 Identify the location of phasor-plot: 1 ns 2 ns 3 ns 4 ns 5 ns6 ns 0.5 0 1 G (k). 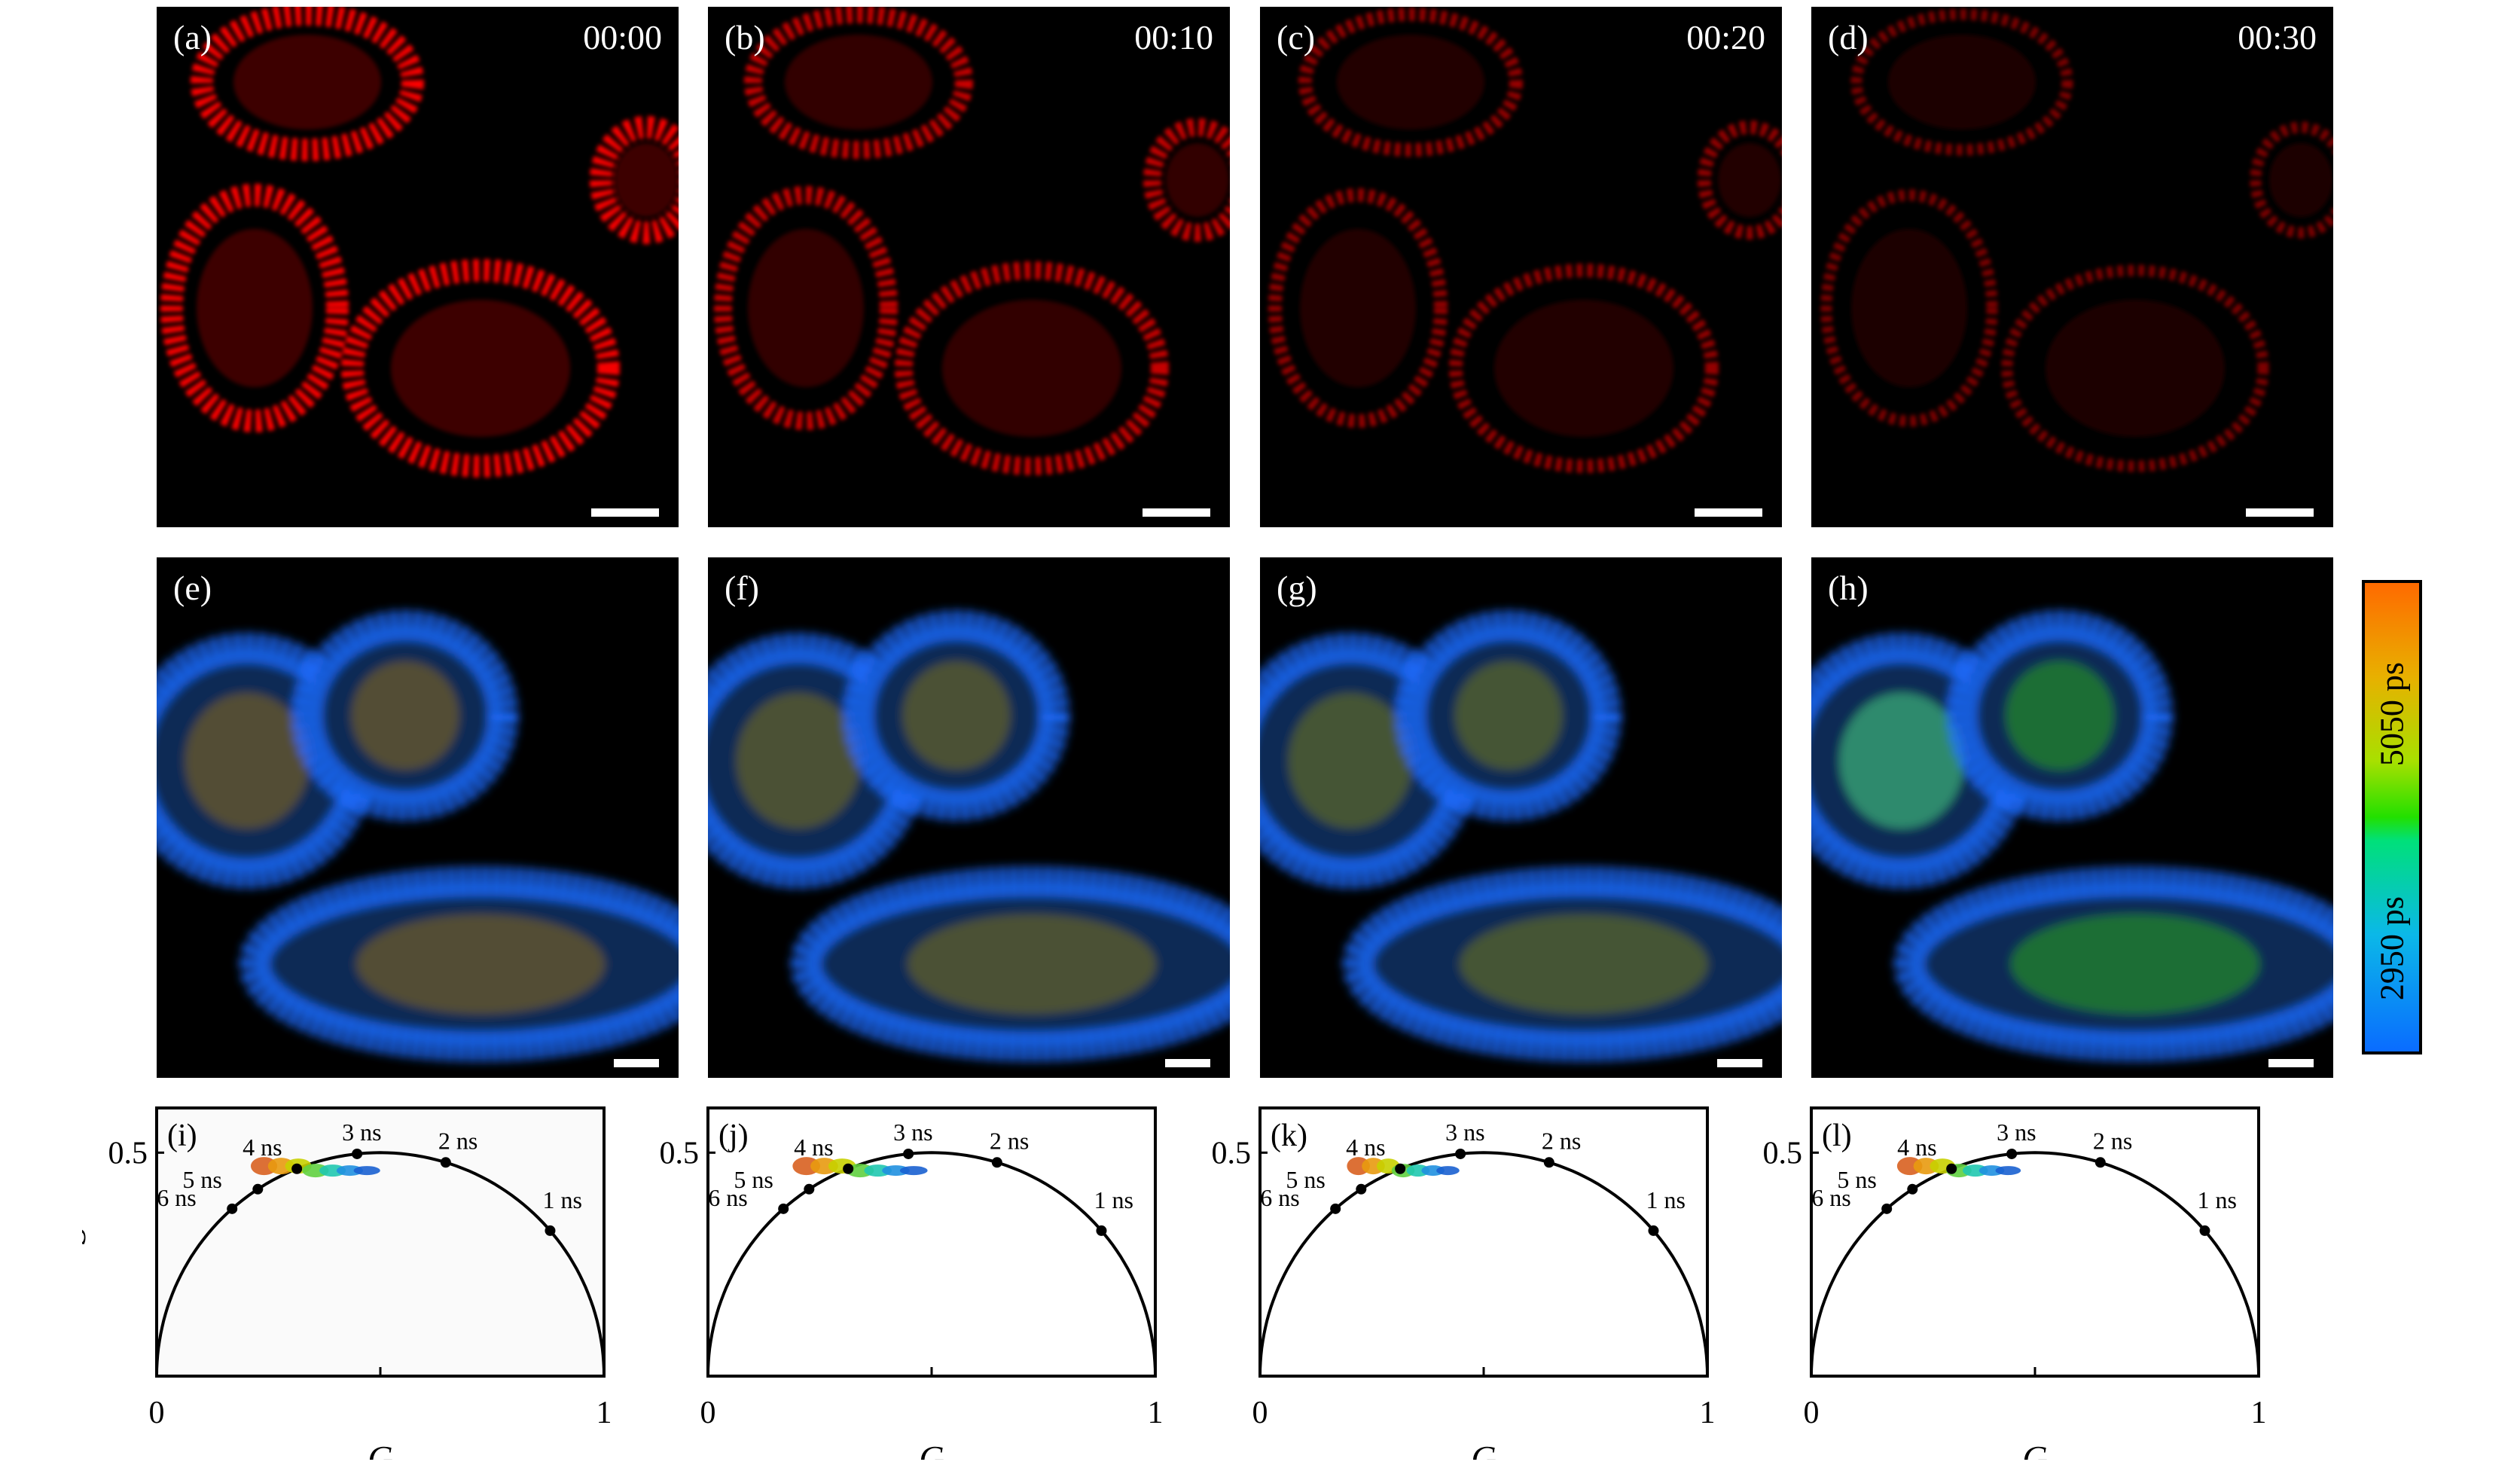
(1464, 1283).